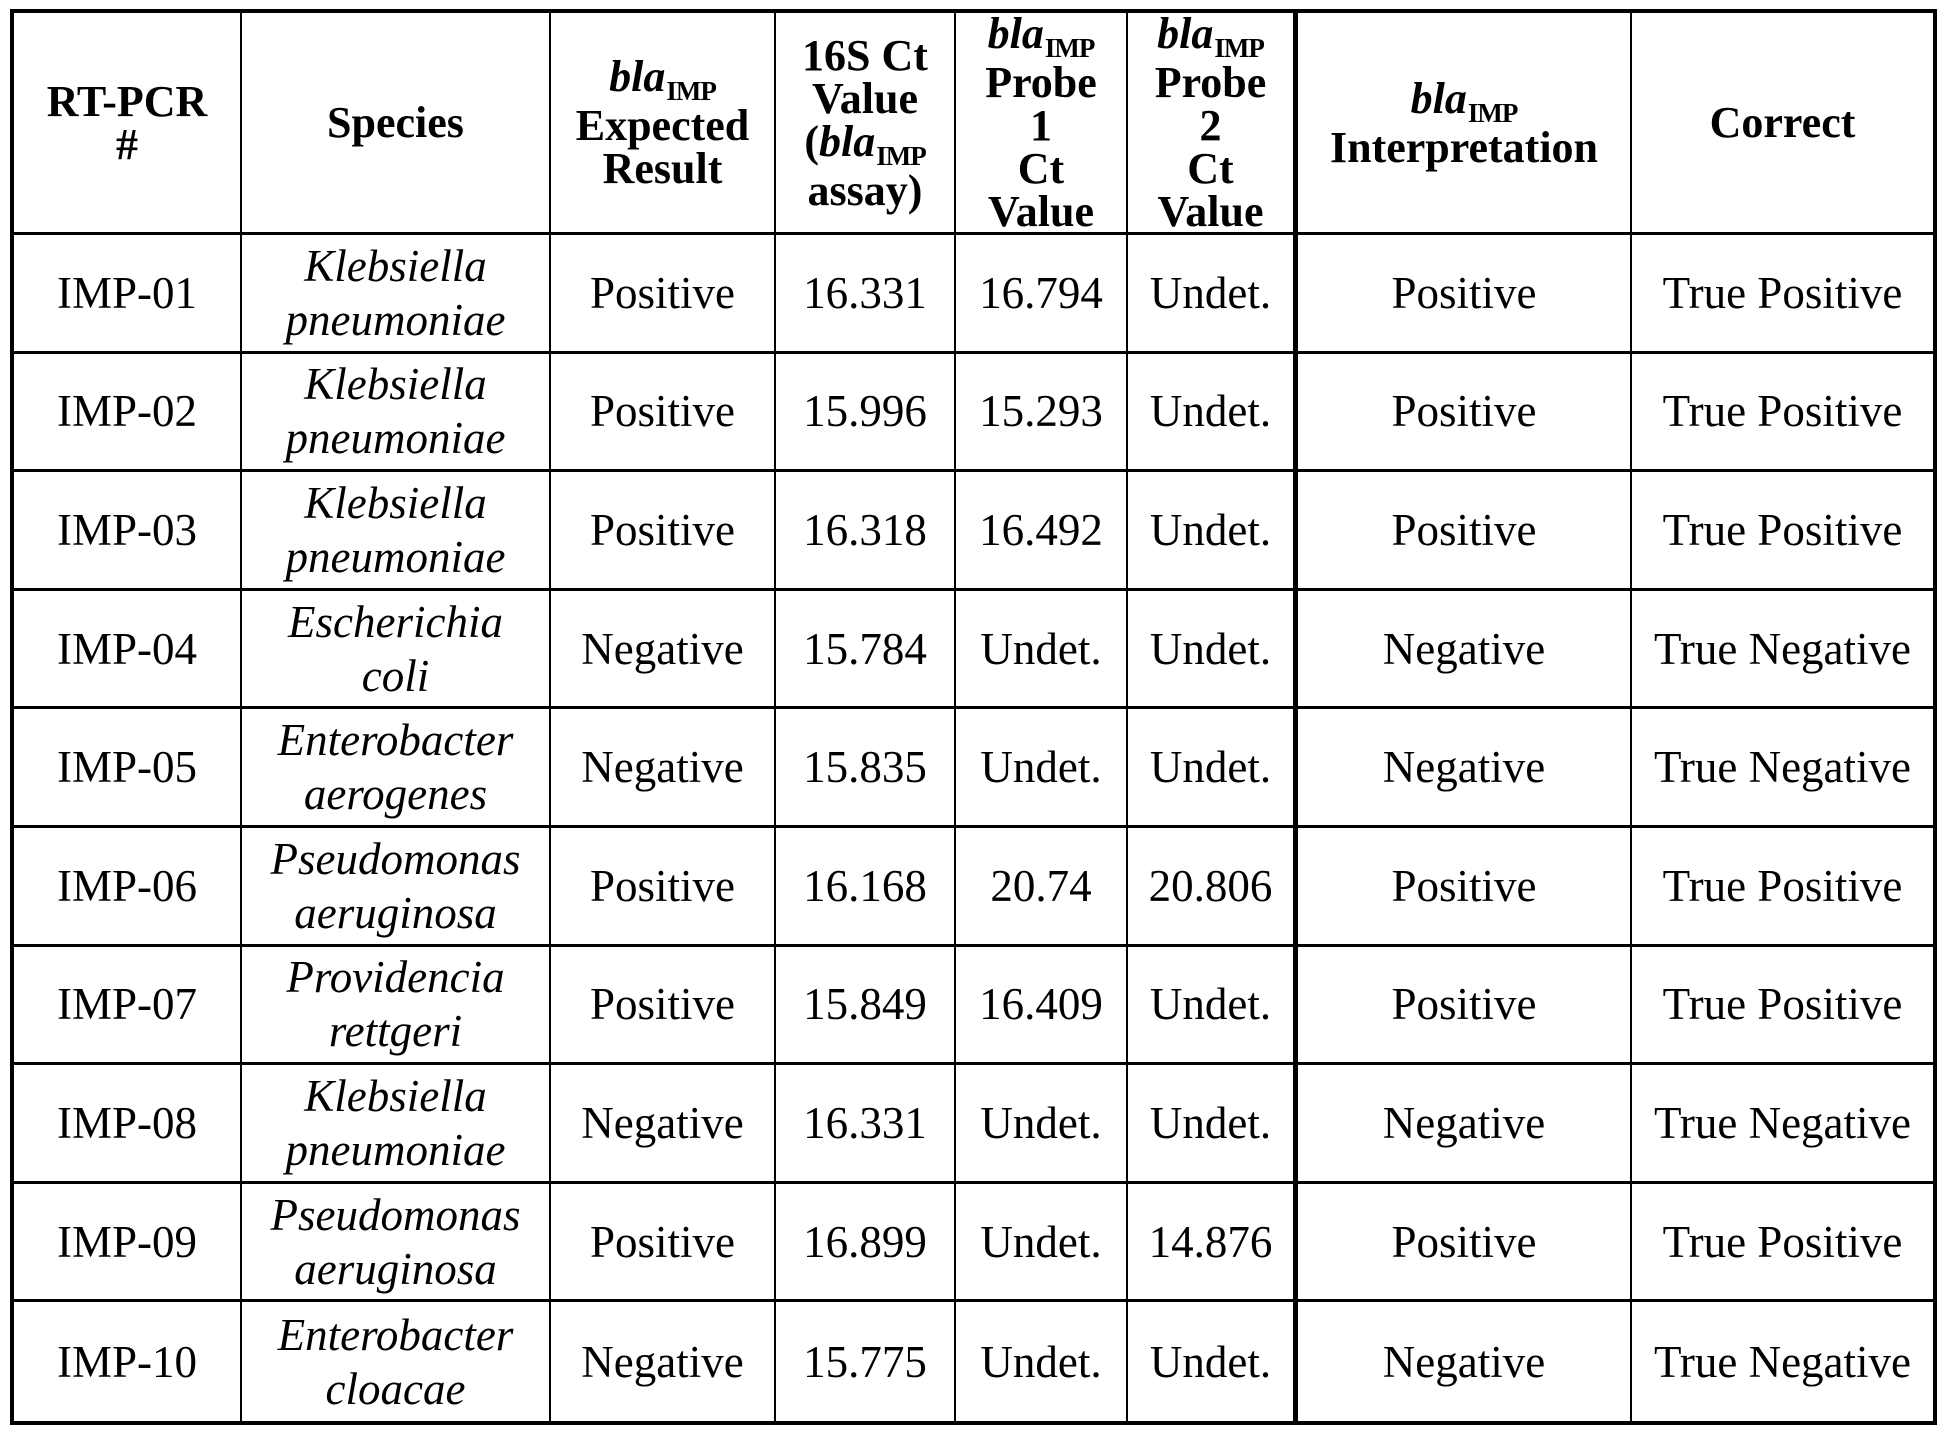  Describe the element at coordinates (396, 1361) in the screenshot. I see `cell-imp-10-species: Enterobacter cloacae` at that location.